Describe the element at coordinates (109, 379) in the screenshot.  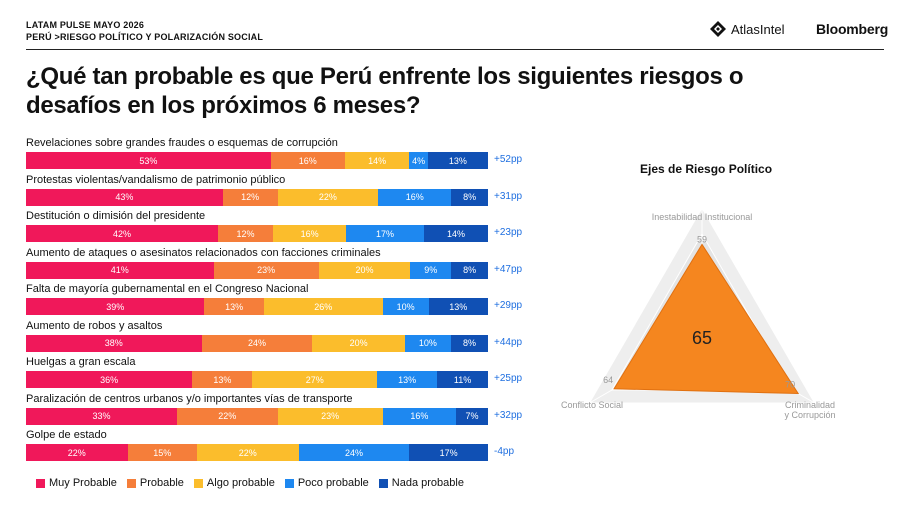
I see `bar-segment-muy-probable: 36%` at that location.